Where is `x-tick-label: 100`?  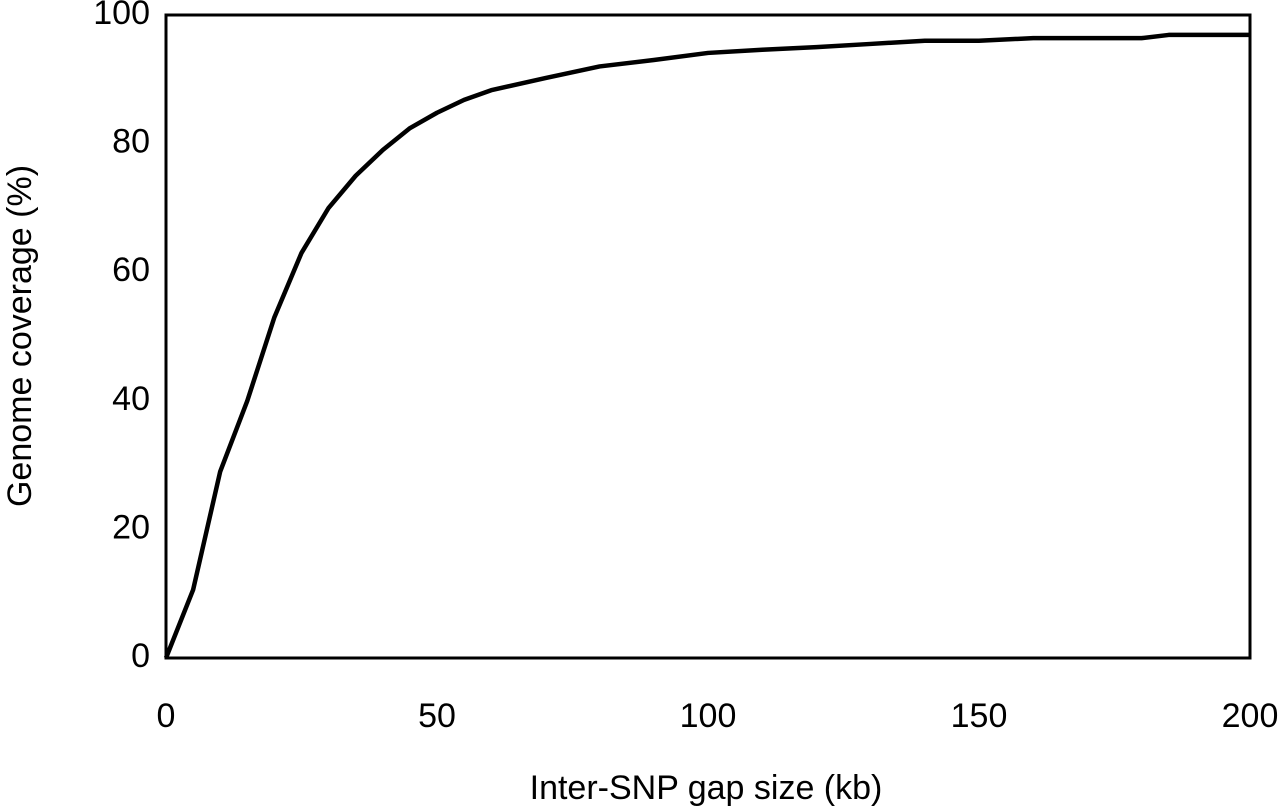 x-tick-label: 100 is located at coordinates (708, 716).